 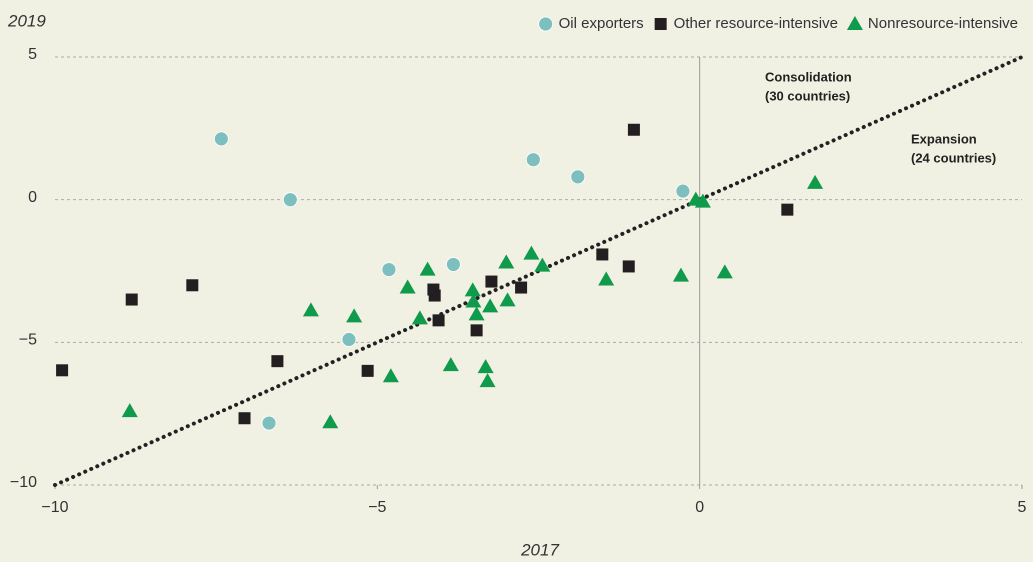 I want to click on y-tick-label: 0, so click(x=32, y=197).